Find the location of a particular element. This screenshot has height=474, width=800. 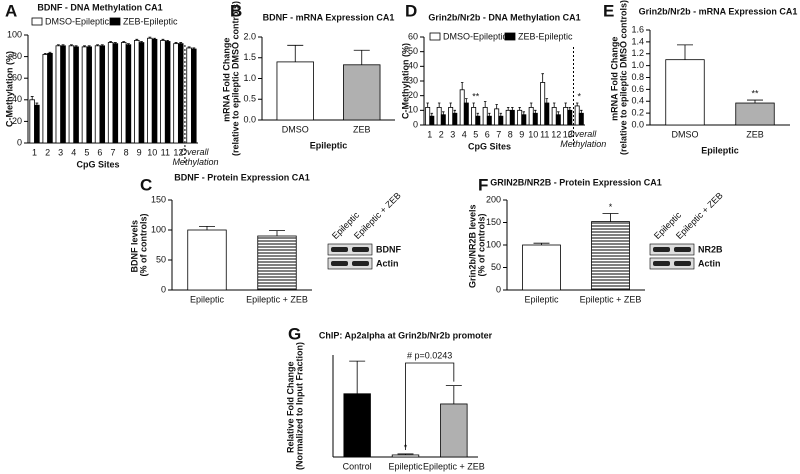

x-tick-label: 4 is located at coordinates (73, 152).